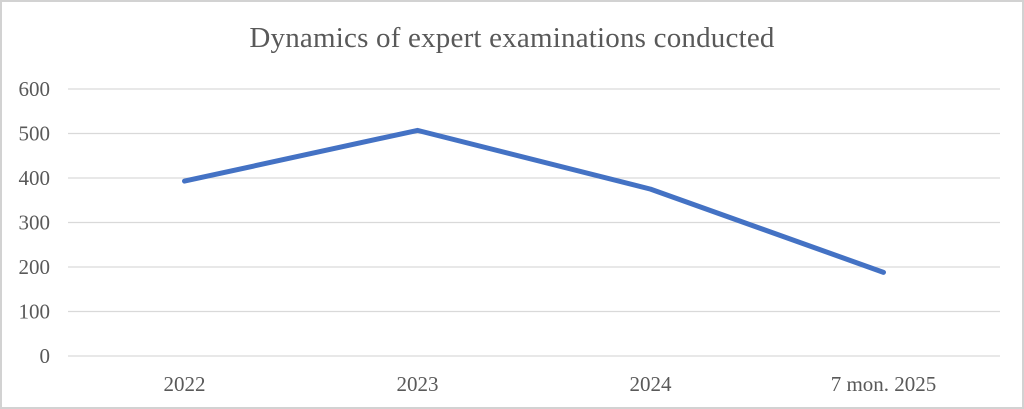 This screenshot has height=409, width=1024. Describe the element at coordinates (35, 134) in the screenshot. I see `y-axis-tick-label: 500` at that location.